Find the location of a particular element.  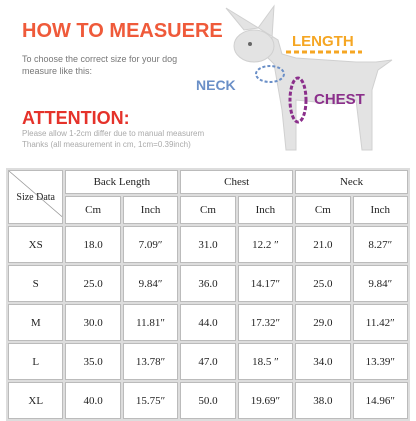

dog-eye is located at coordinates (250, 44).